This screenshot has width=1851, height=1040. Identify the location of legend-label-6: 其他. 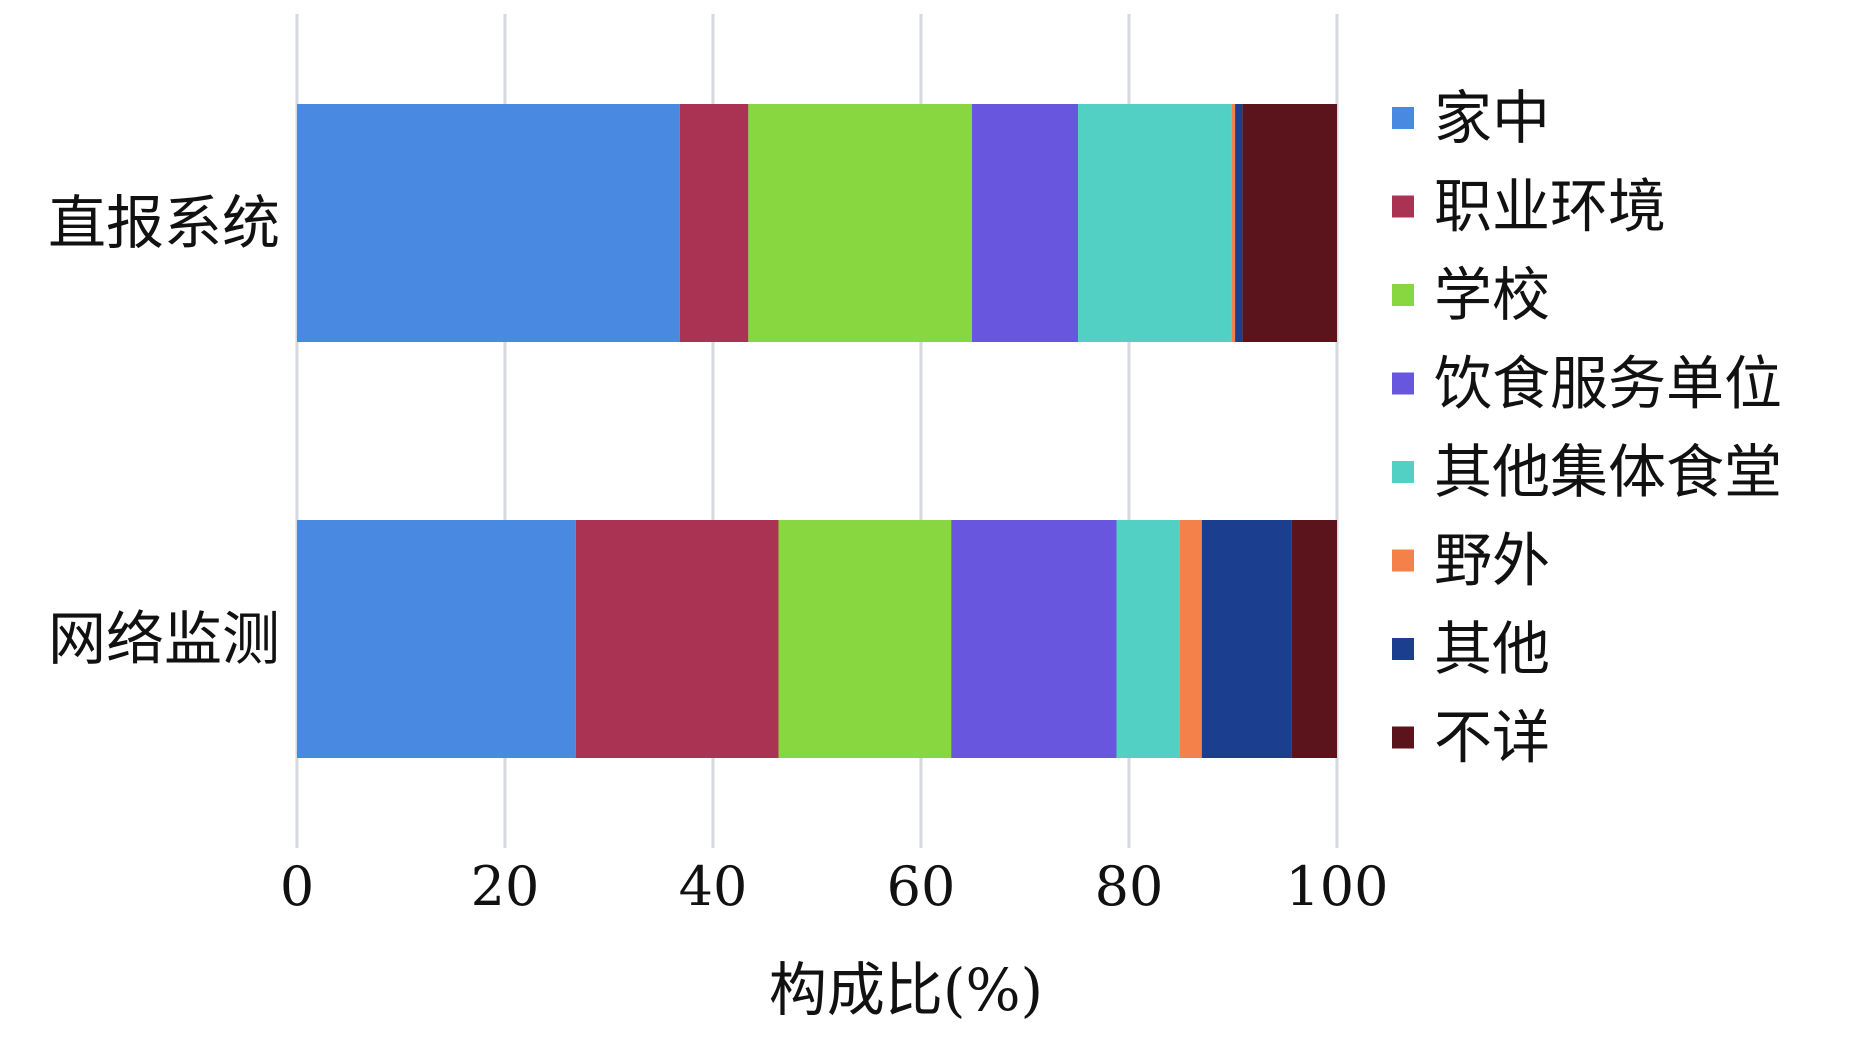
(1492, 649).